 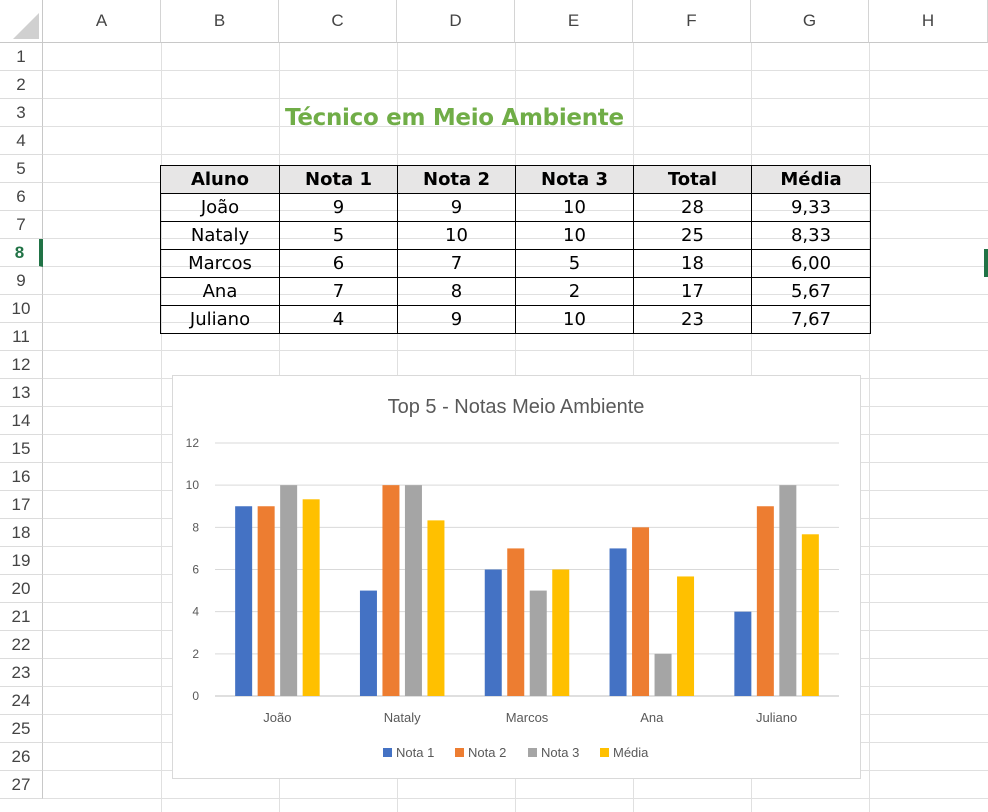 What do you see at coordinates (811, 319) in the screenshot?
I see `table-cell: 7,67` at bounding box center [811, 319].